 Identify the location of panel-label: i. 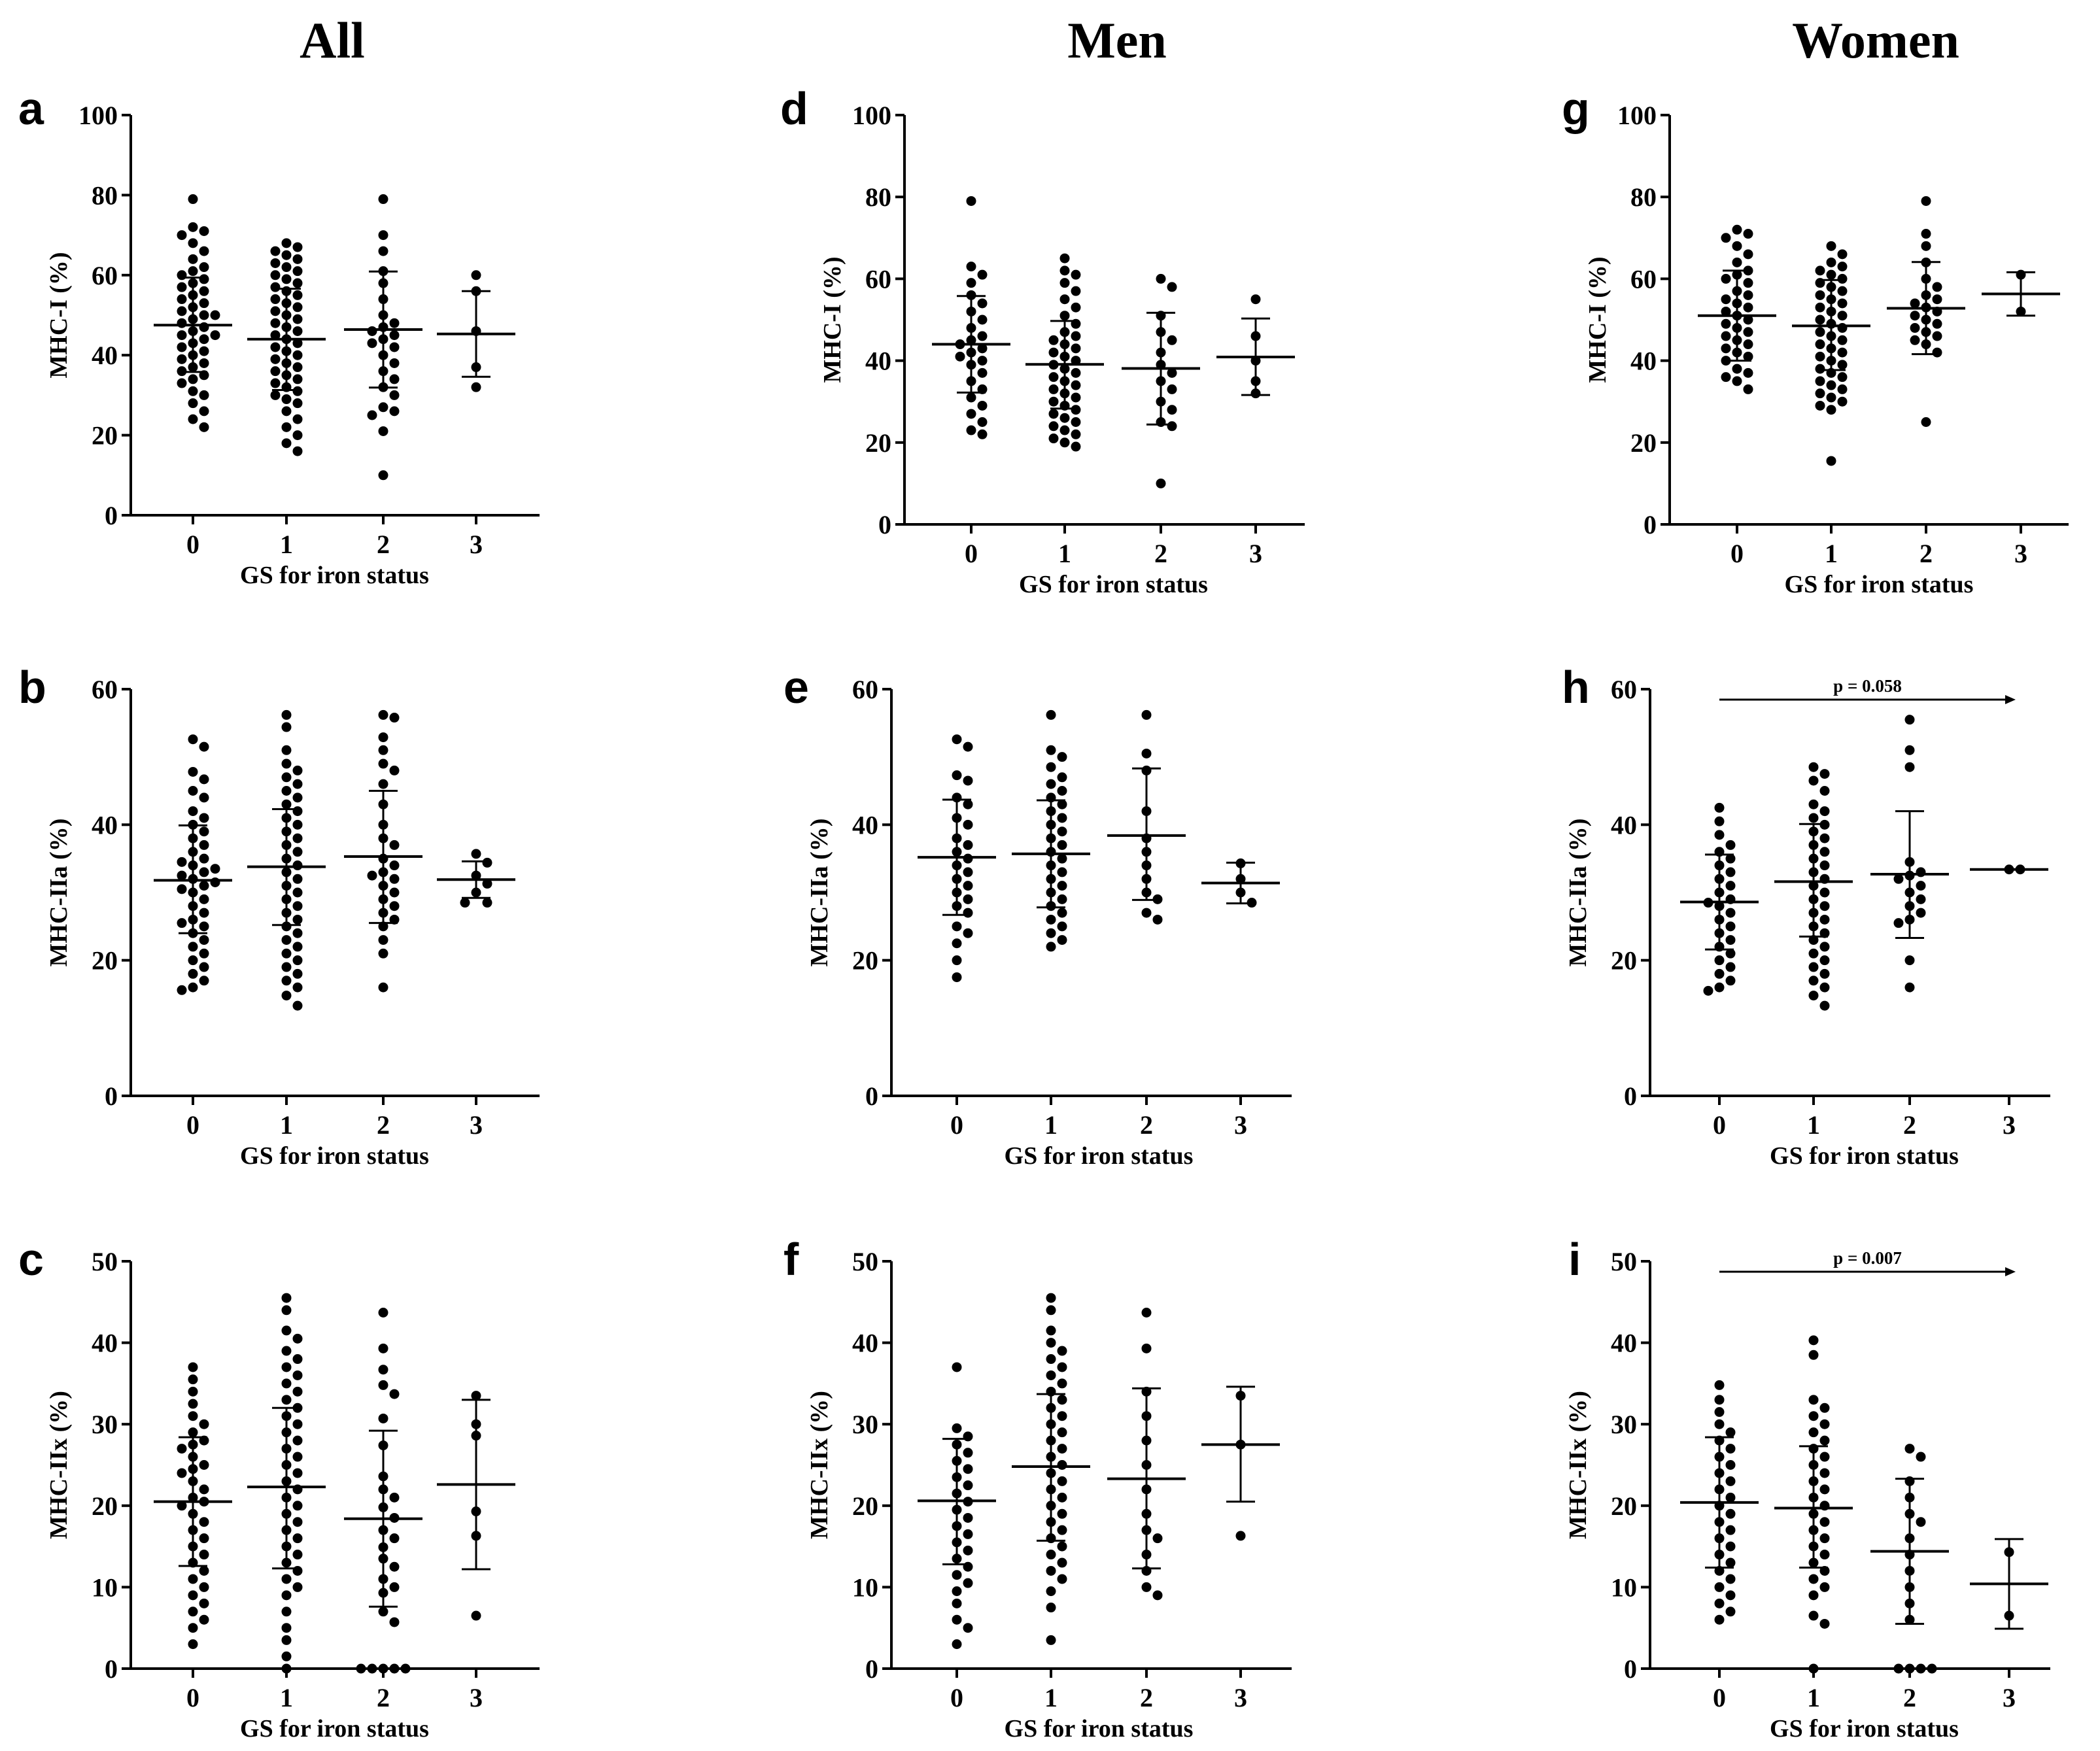
(1574, 1259).